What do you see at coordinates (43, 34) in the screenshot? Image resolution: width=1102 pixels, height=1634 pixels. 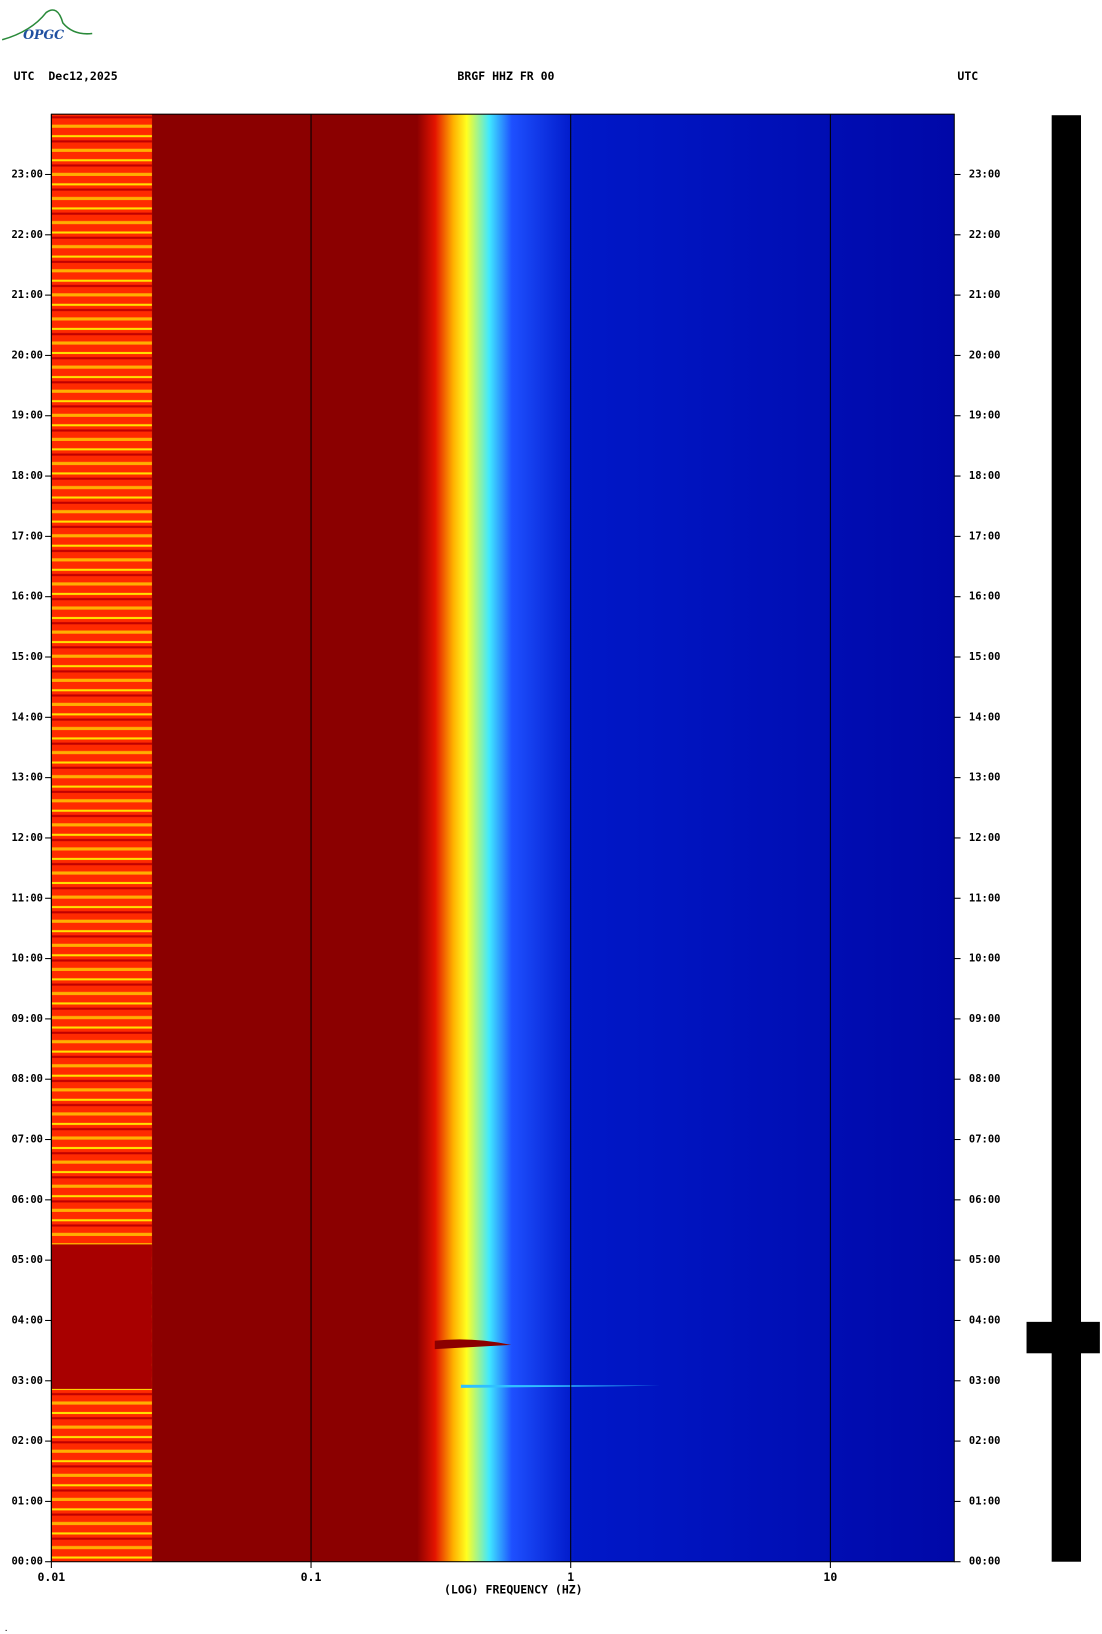 I see `logo-text: OPGC` at bounding box center [43, 34].